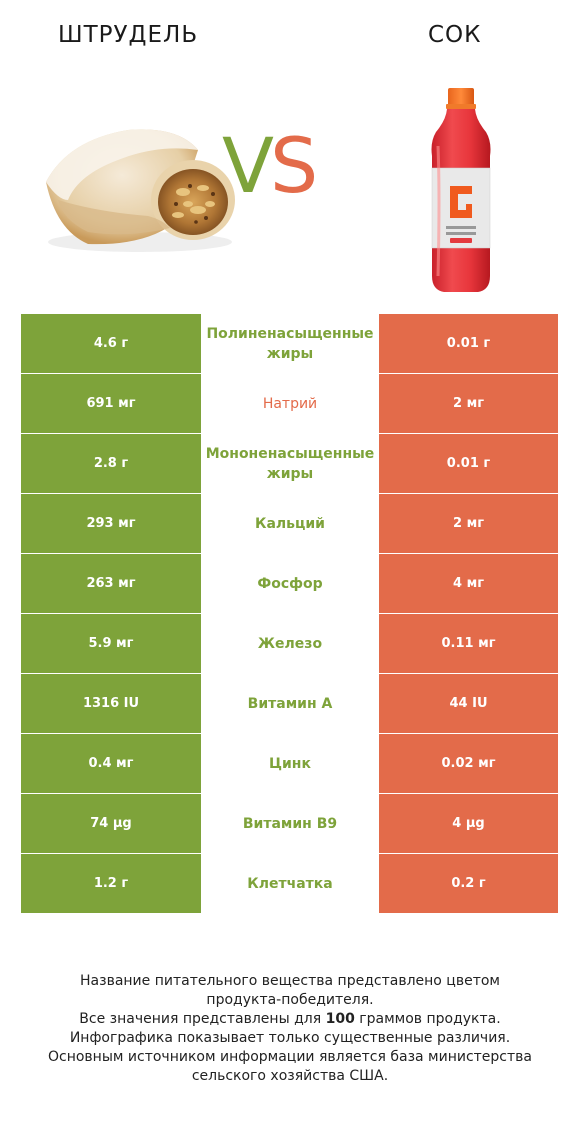 The image size is (580, 1144). I want to click on left-product-title: ШТРУДЕЛЬ, so click(128, 35).